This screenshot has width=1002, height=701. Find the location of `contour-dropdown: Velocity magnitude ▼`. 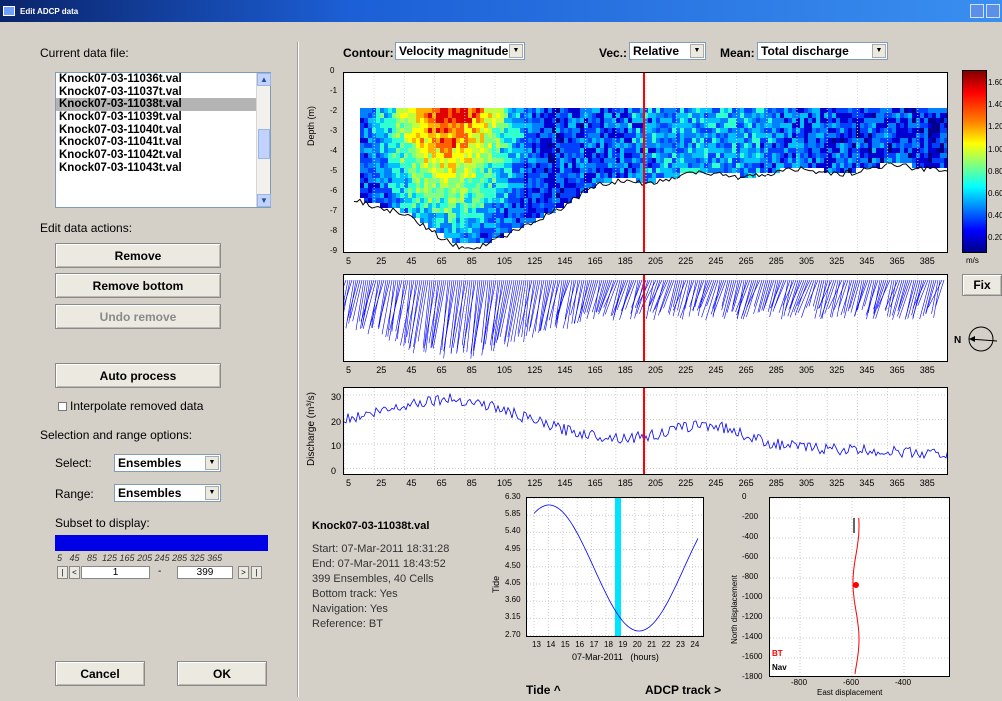

contour-dropdown: Velocity magnitude ▼ is located at coordinates (460, 51).